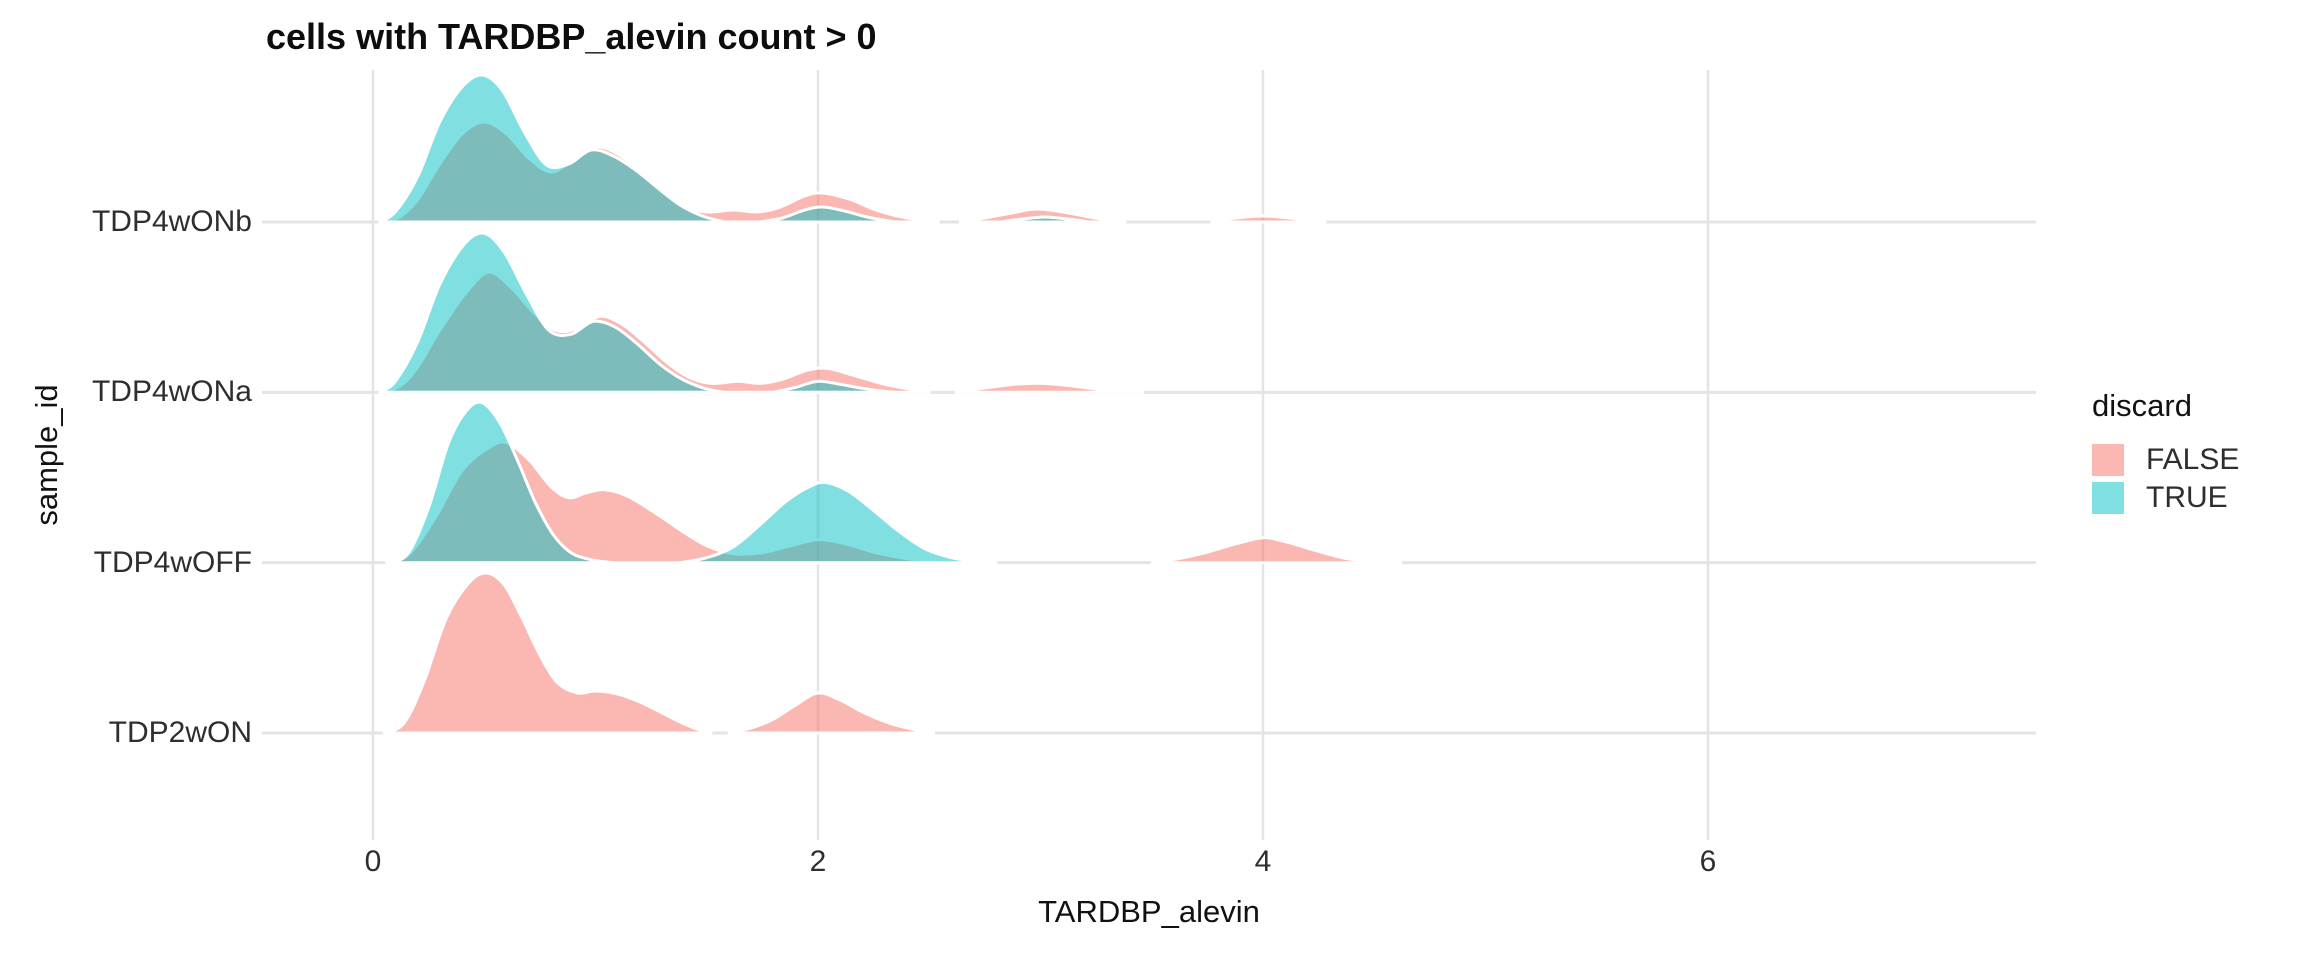  Describe the element at coordinates (171, 392) in the screenshot. I see `y-axis-label-TDP4wONa: TDP4wONa` at that location.